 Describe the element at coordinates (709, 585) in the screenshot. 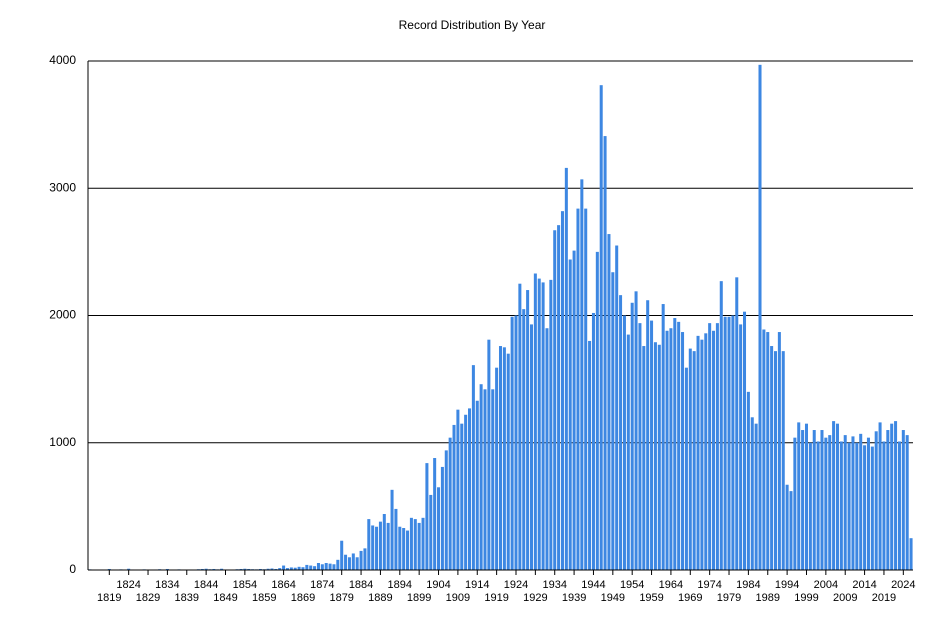

I see `x-tick-label: 1974` at that location.